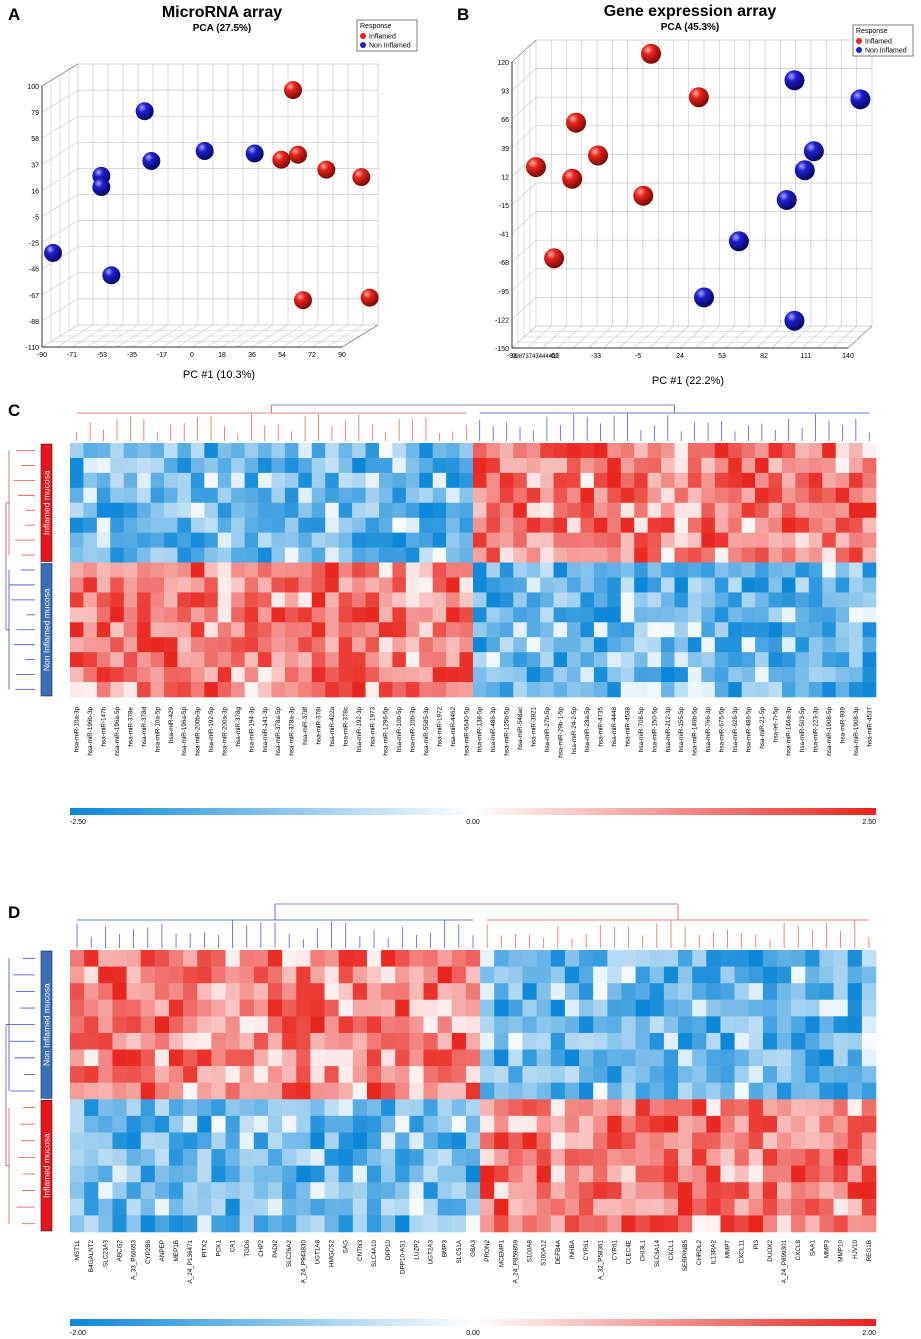 The height and width of the screenshot is (1339, 921). Describe the element at coordinates (544, 1253) in the screenshot. I see `column-label: S100A12` at that location.